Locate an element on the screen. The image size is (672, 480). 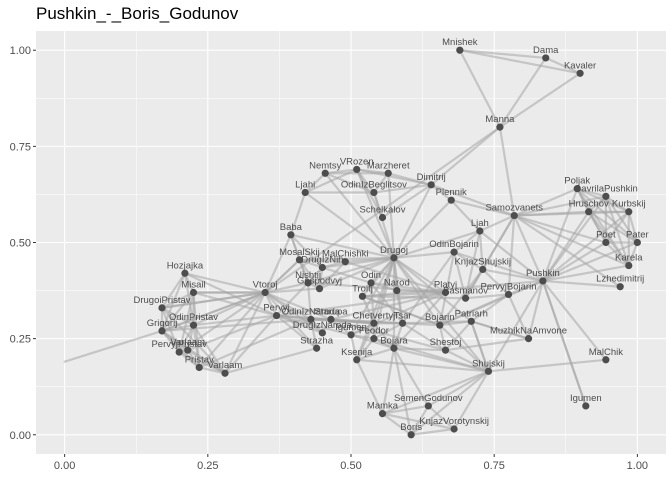
node-label: Strazha is located at coordinates (316, 340).